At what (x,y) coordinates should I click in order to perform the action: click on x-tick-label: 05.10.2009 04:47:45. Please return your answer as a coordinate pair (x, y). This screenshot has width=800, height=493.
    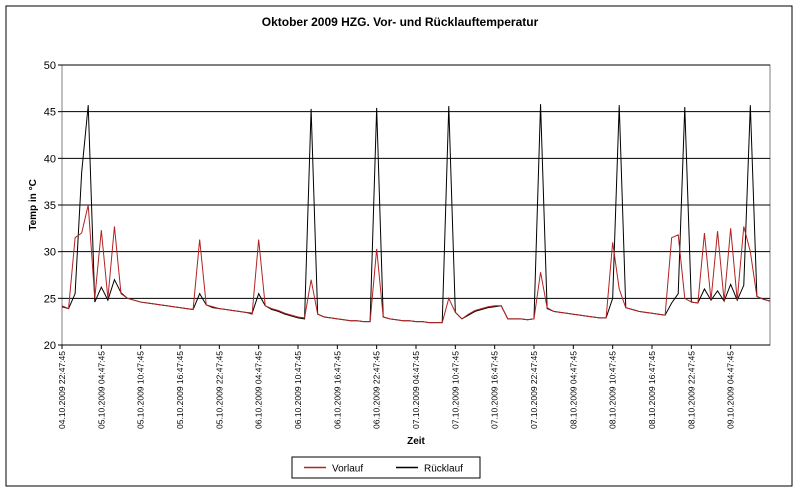
    Looking at the image, I should click on (101, 390).